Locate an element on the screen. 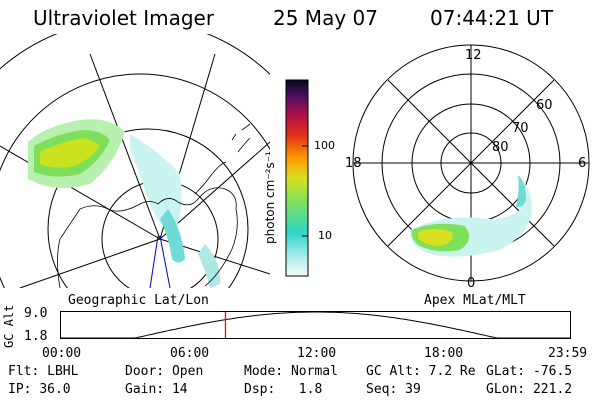 The image size is (600, 400). mlat-label-70: 70 is located at coordinates (520, 128).